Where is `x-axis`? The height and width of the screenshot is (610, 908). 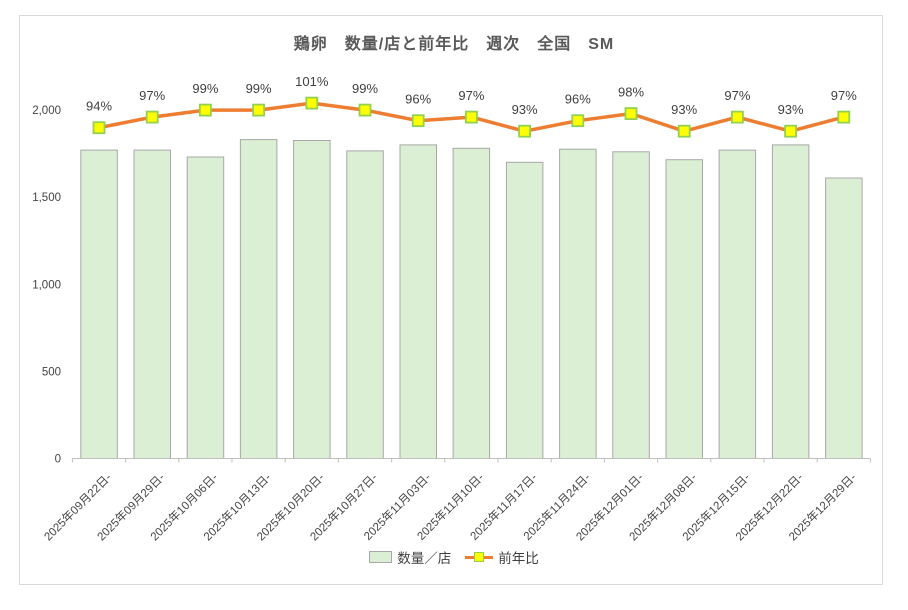
x-axis is located at coordinates (471, 460).